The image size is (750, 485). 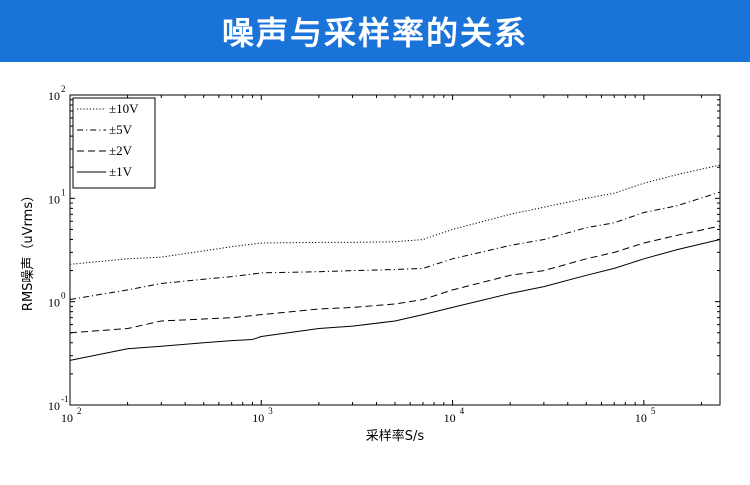 I want to click on y-tick-exponent: -1, so click(x=65, y=399).